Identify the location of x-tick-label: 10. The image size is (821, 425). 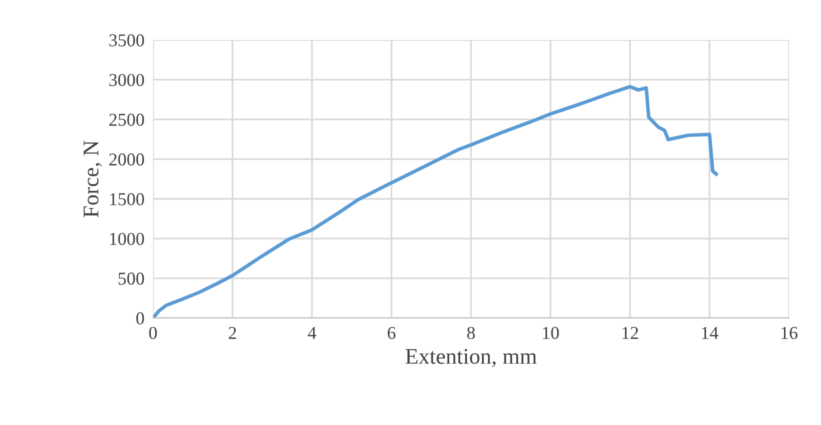
(551, 333).